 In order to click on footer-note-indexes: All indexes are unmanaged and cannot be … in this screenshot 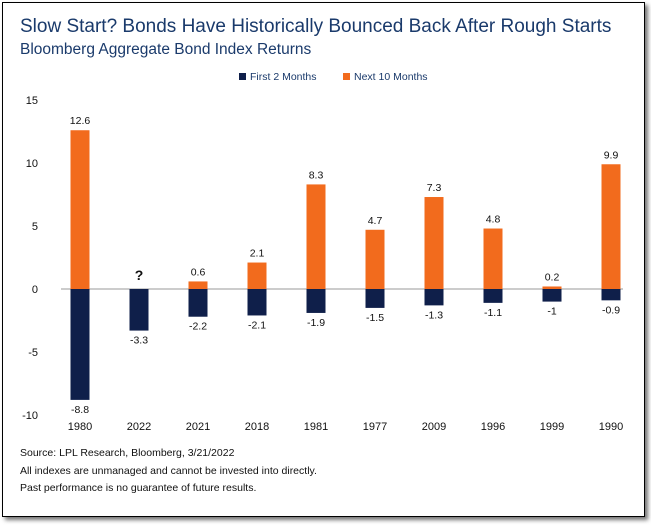, I will do `click(168, 471)`.